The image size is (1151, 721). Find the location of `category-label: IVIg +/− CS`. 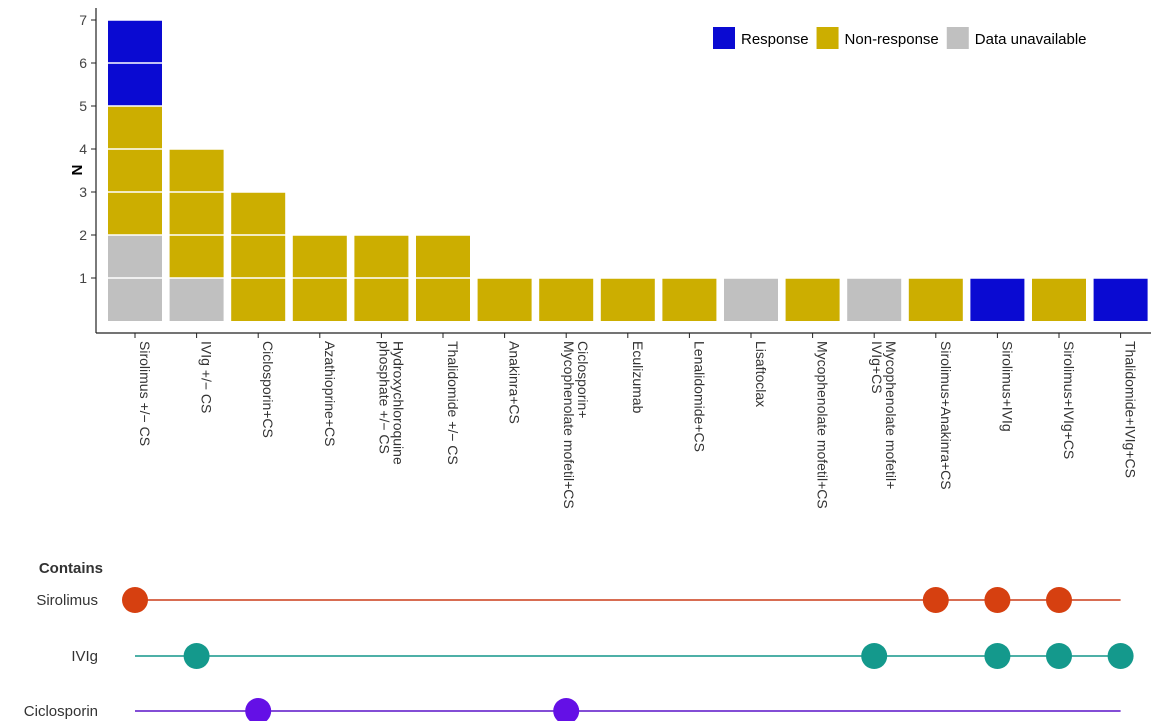

category-label: IVIg +/− CS is located at coordinates (207, 377).